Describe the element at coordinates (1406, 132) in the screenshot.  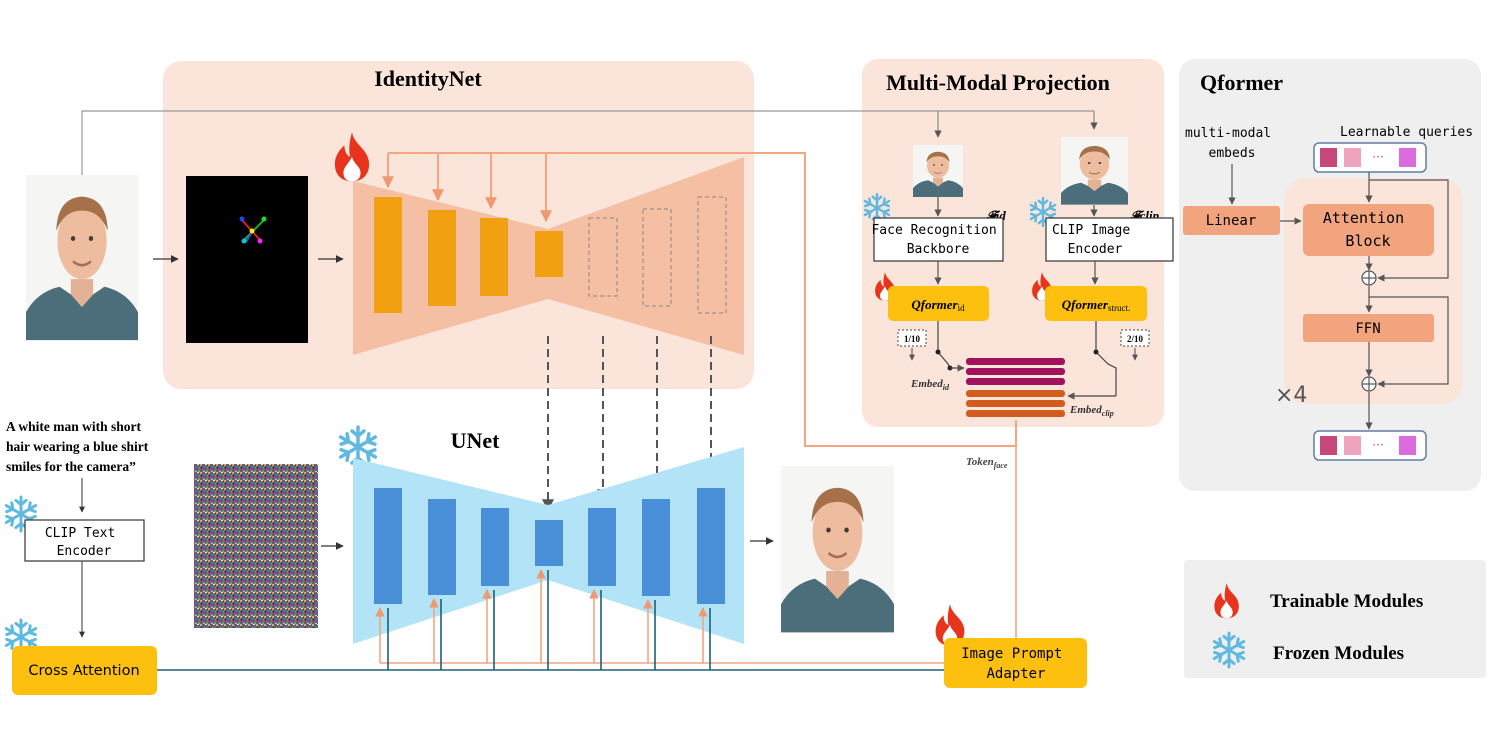
I see `learnable-queries-label: Learnable queries` at that location.